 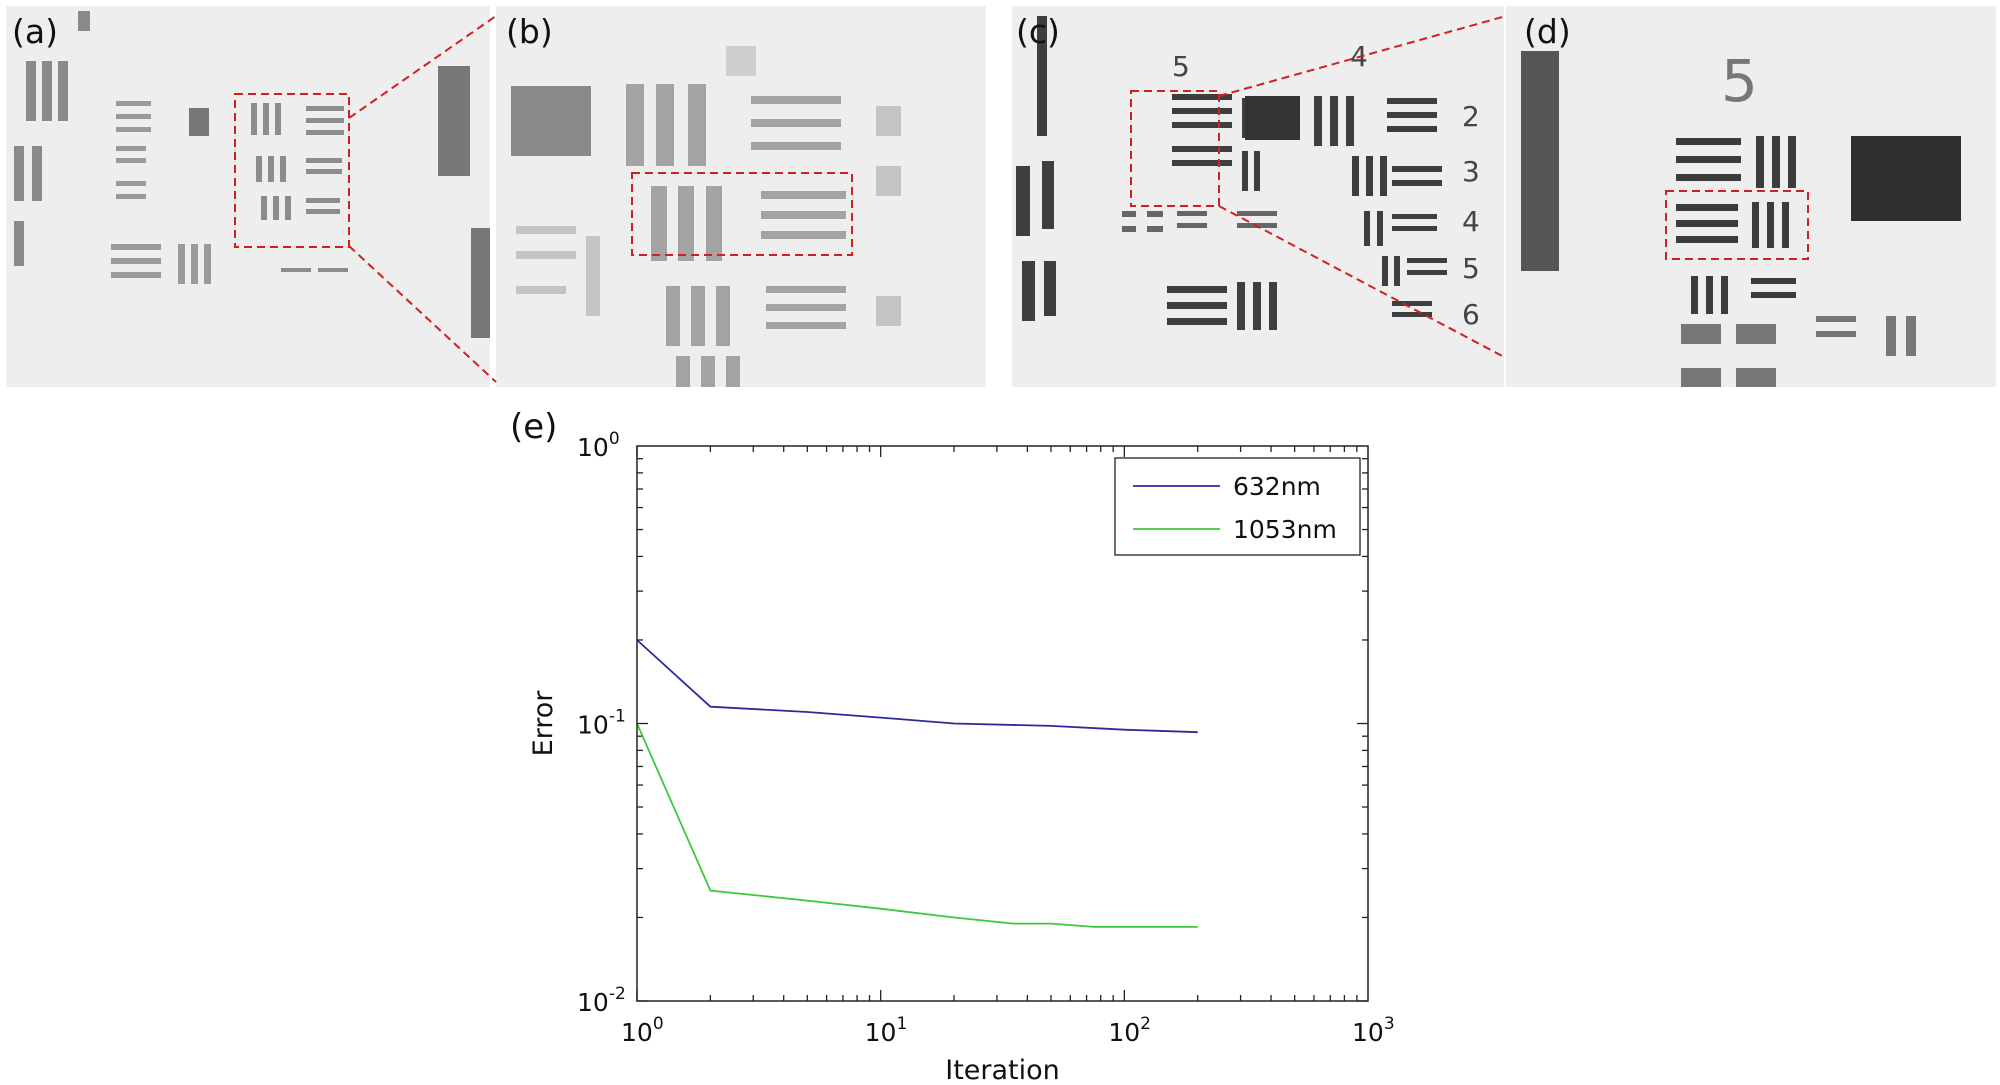 I want to click on x-tick-label: 10², so click(x=1129, y=1030).